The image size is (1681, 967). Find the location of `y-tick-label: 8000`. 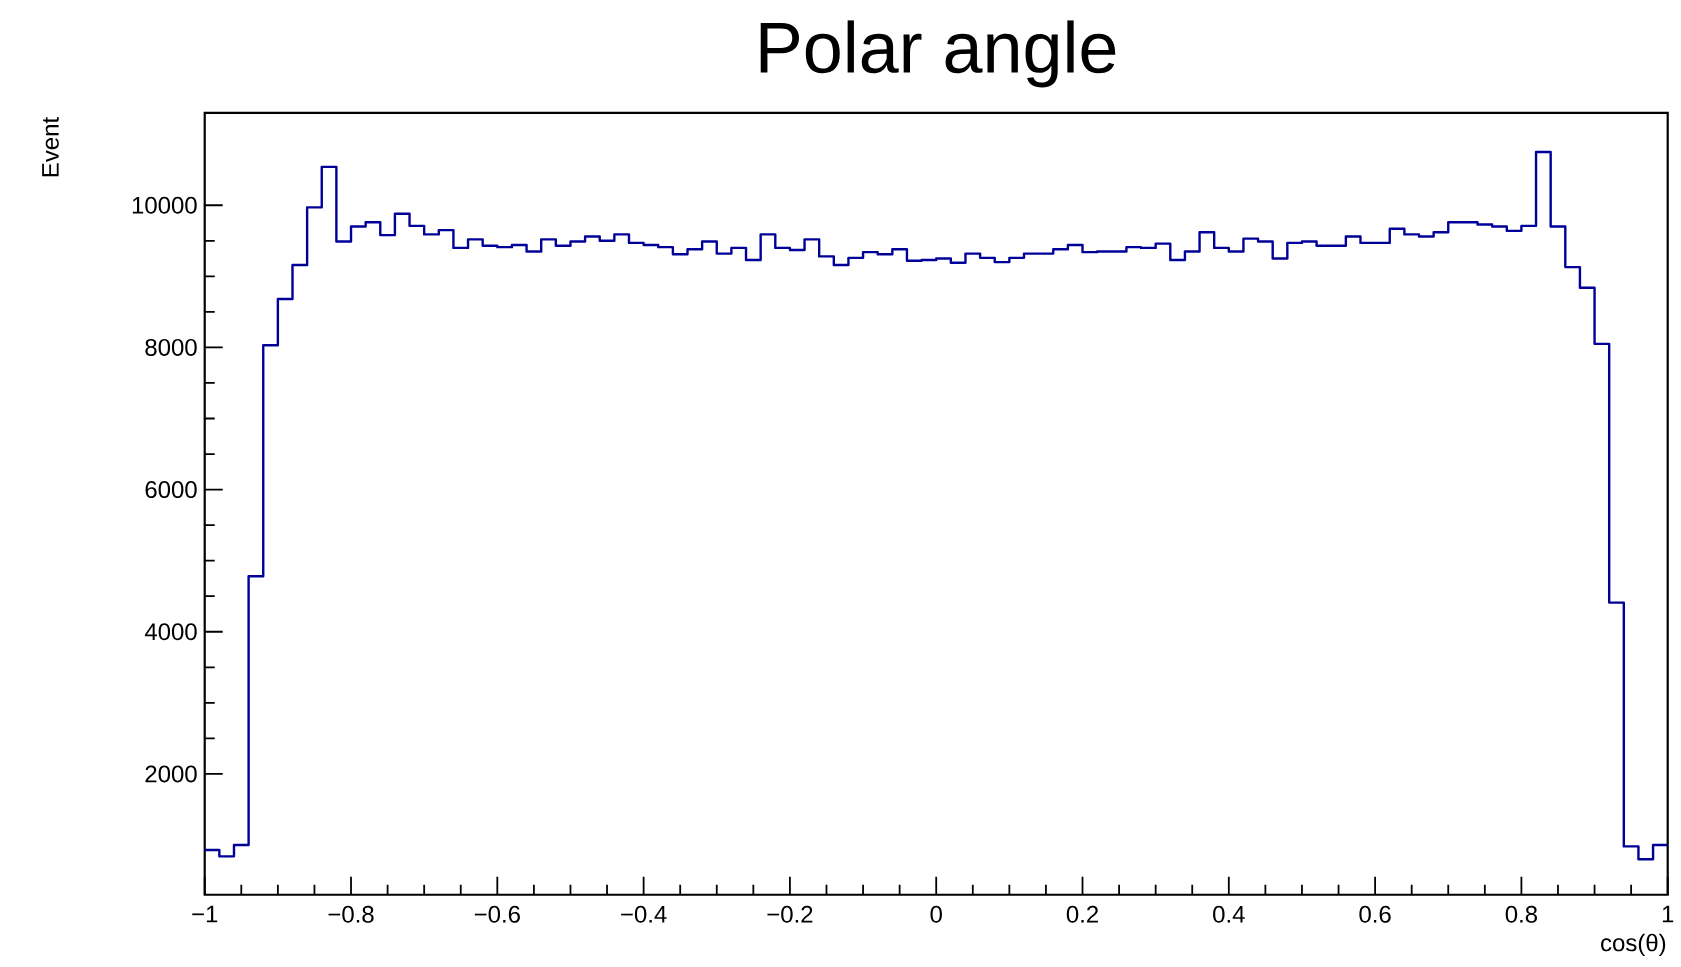

y-tick-label: 8000 is located at coordinates (171, 348).